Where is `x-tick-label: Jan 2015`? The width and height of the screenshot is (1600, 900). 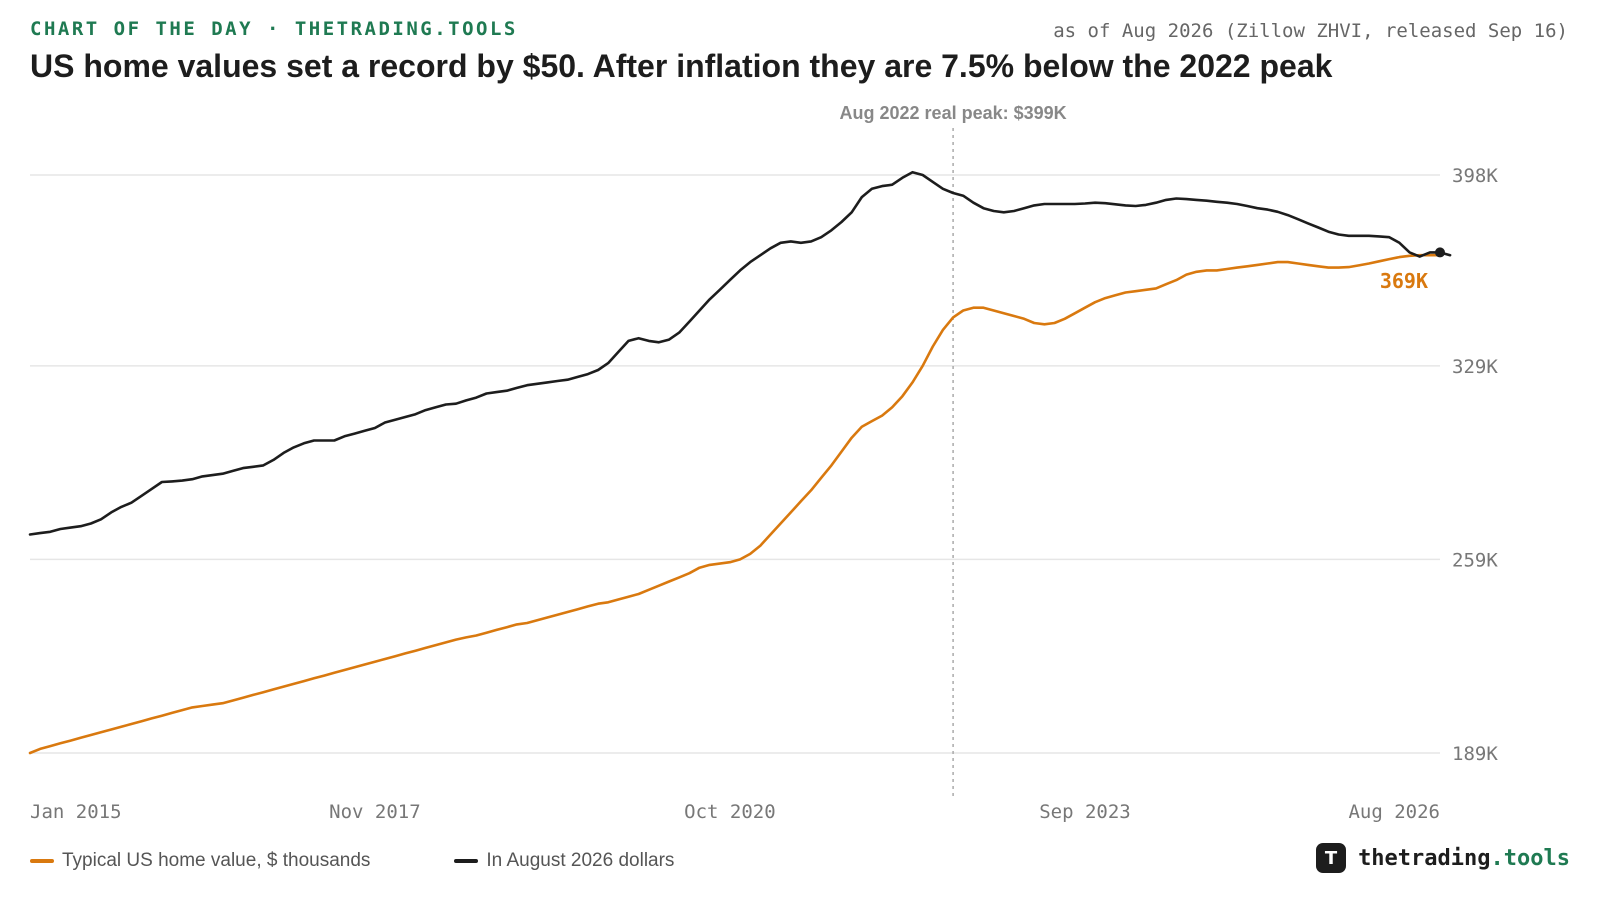
x-tick-label: Jan 2015 is located at coordinates (76, 812).